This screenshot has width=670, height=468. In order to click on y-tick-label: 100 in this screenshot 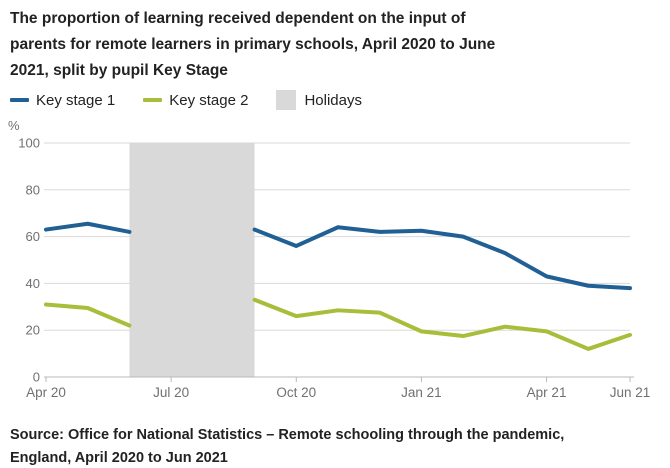, I will do `click(29, 143)`.